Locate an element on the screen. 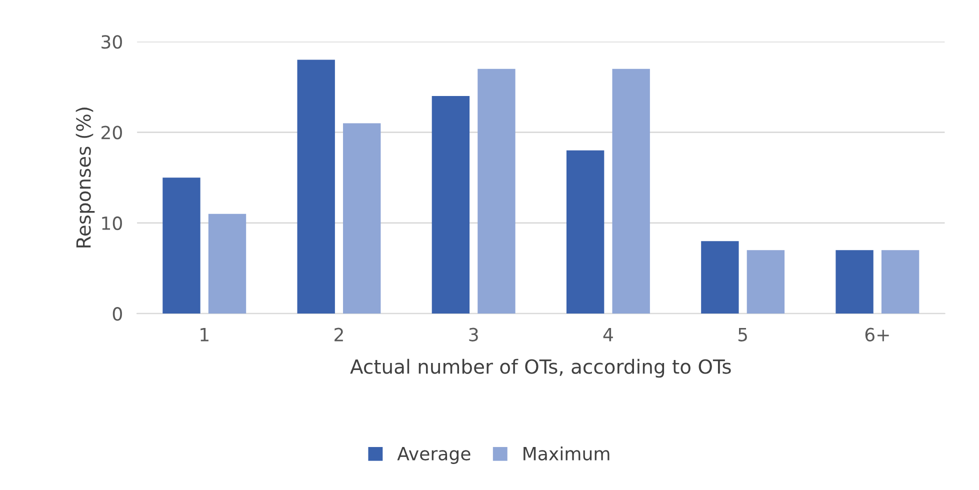 This screenshot has height=490, width=979. y-tick-label: 20 is located at coordinates (112, 133).